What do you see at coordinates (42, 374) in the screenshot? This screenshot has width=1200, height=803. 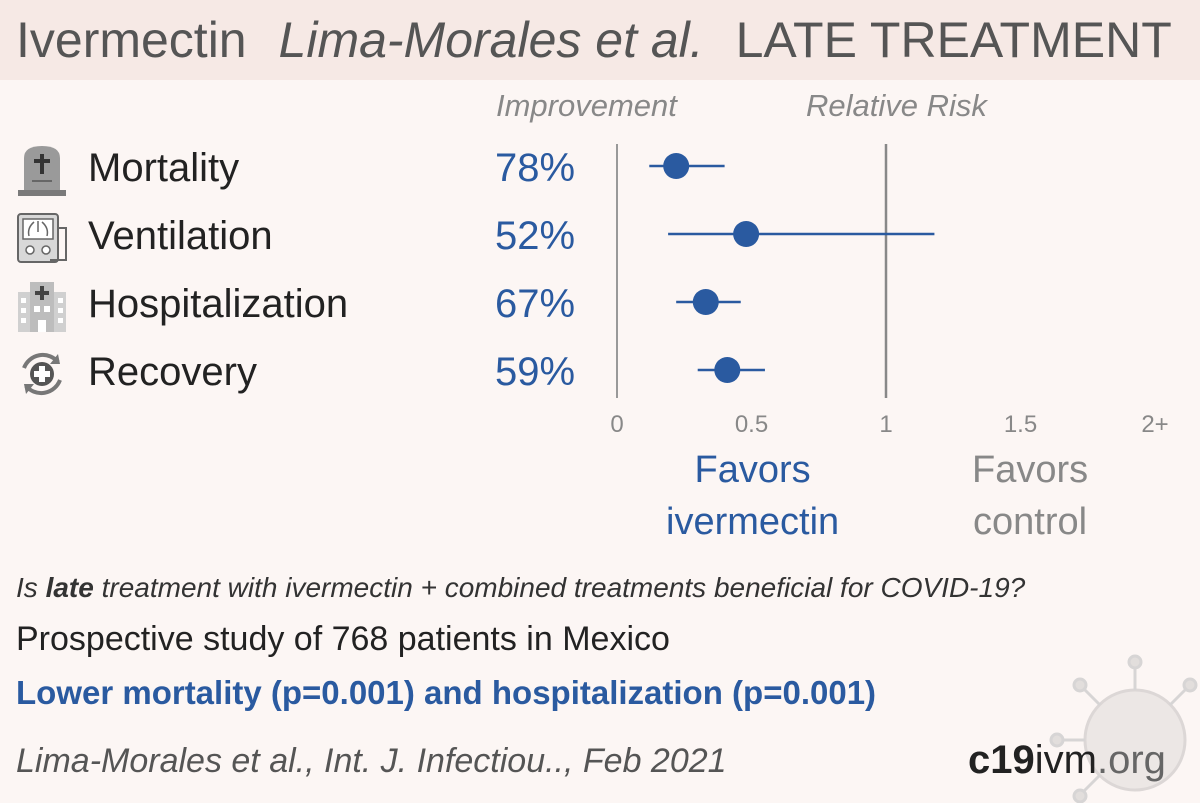 I see `recovery-icon` at bounding box center [42, 374].